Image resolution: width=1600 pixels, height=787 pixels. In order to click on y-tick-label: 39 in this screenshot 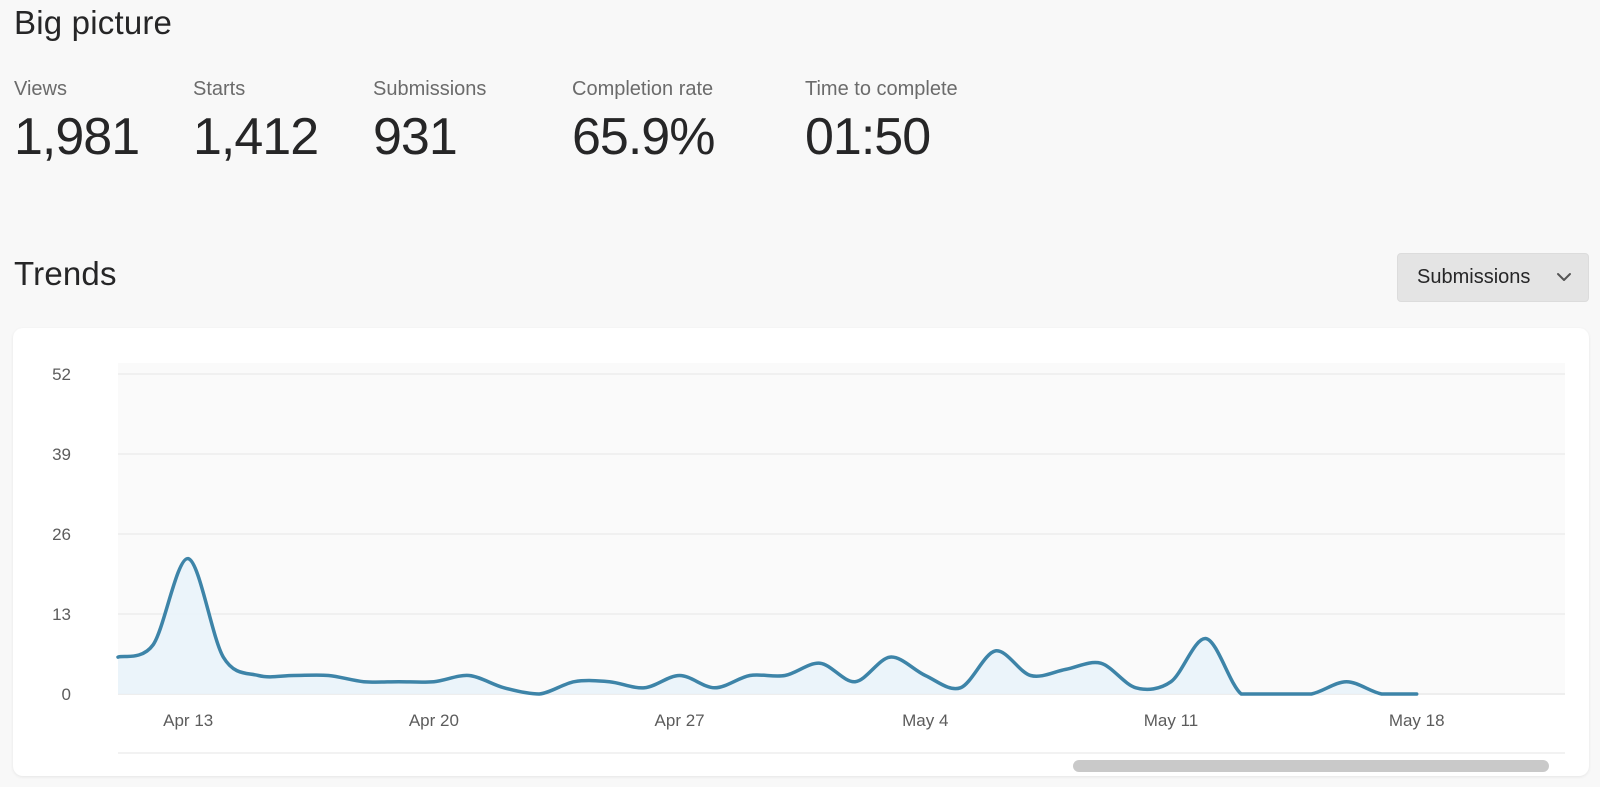, I will do `click(61, 454)`.